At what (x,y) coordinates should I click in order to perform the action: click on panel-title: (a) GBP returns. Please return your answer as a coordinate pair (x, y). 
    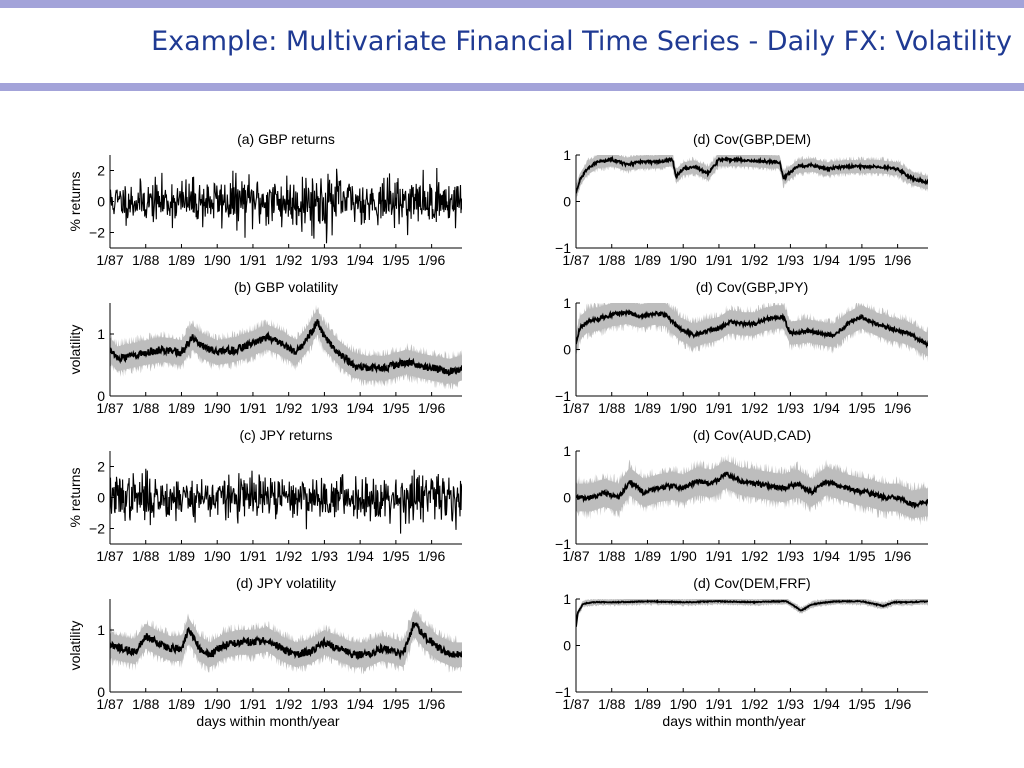
    Looking at the image, I should click on (286, 139).